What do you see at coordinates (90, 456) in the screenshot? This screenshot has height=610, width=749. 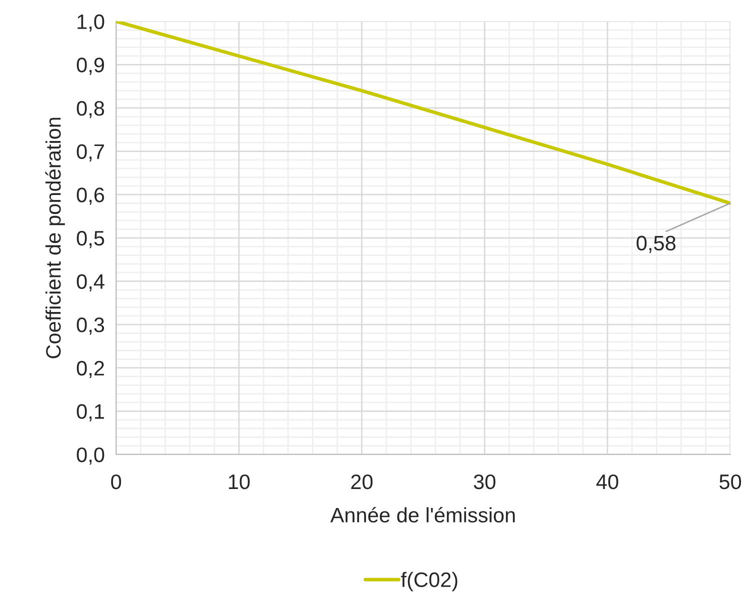 I see `y-tick-label: 0,0` at bounding box center [90, 456].